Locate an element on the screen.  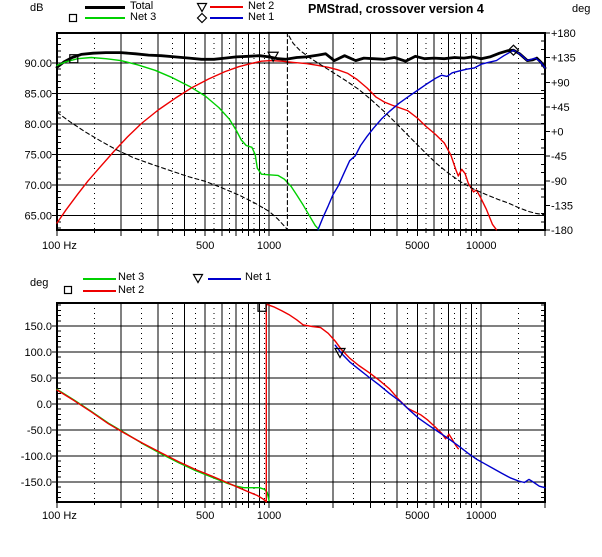
legend-top-total-label: Total is located at coordinates (142, 6).